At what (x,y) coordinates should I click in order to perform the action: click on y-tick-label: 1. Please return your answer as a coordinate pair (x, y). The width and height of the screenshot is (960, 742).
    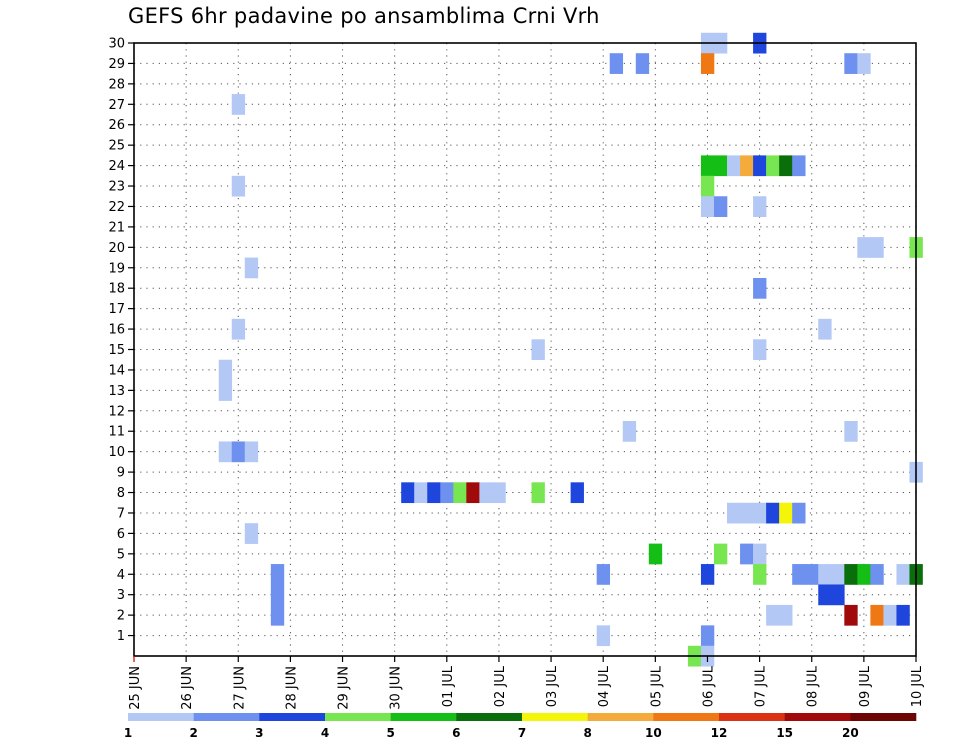
    Looking at the image, I should click on (121, 636).